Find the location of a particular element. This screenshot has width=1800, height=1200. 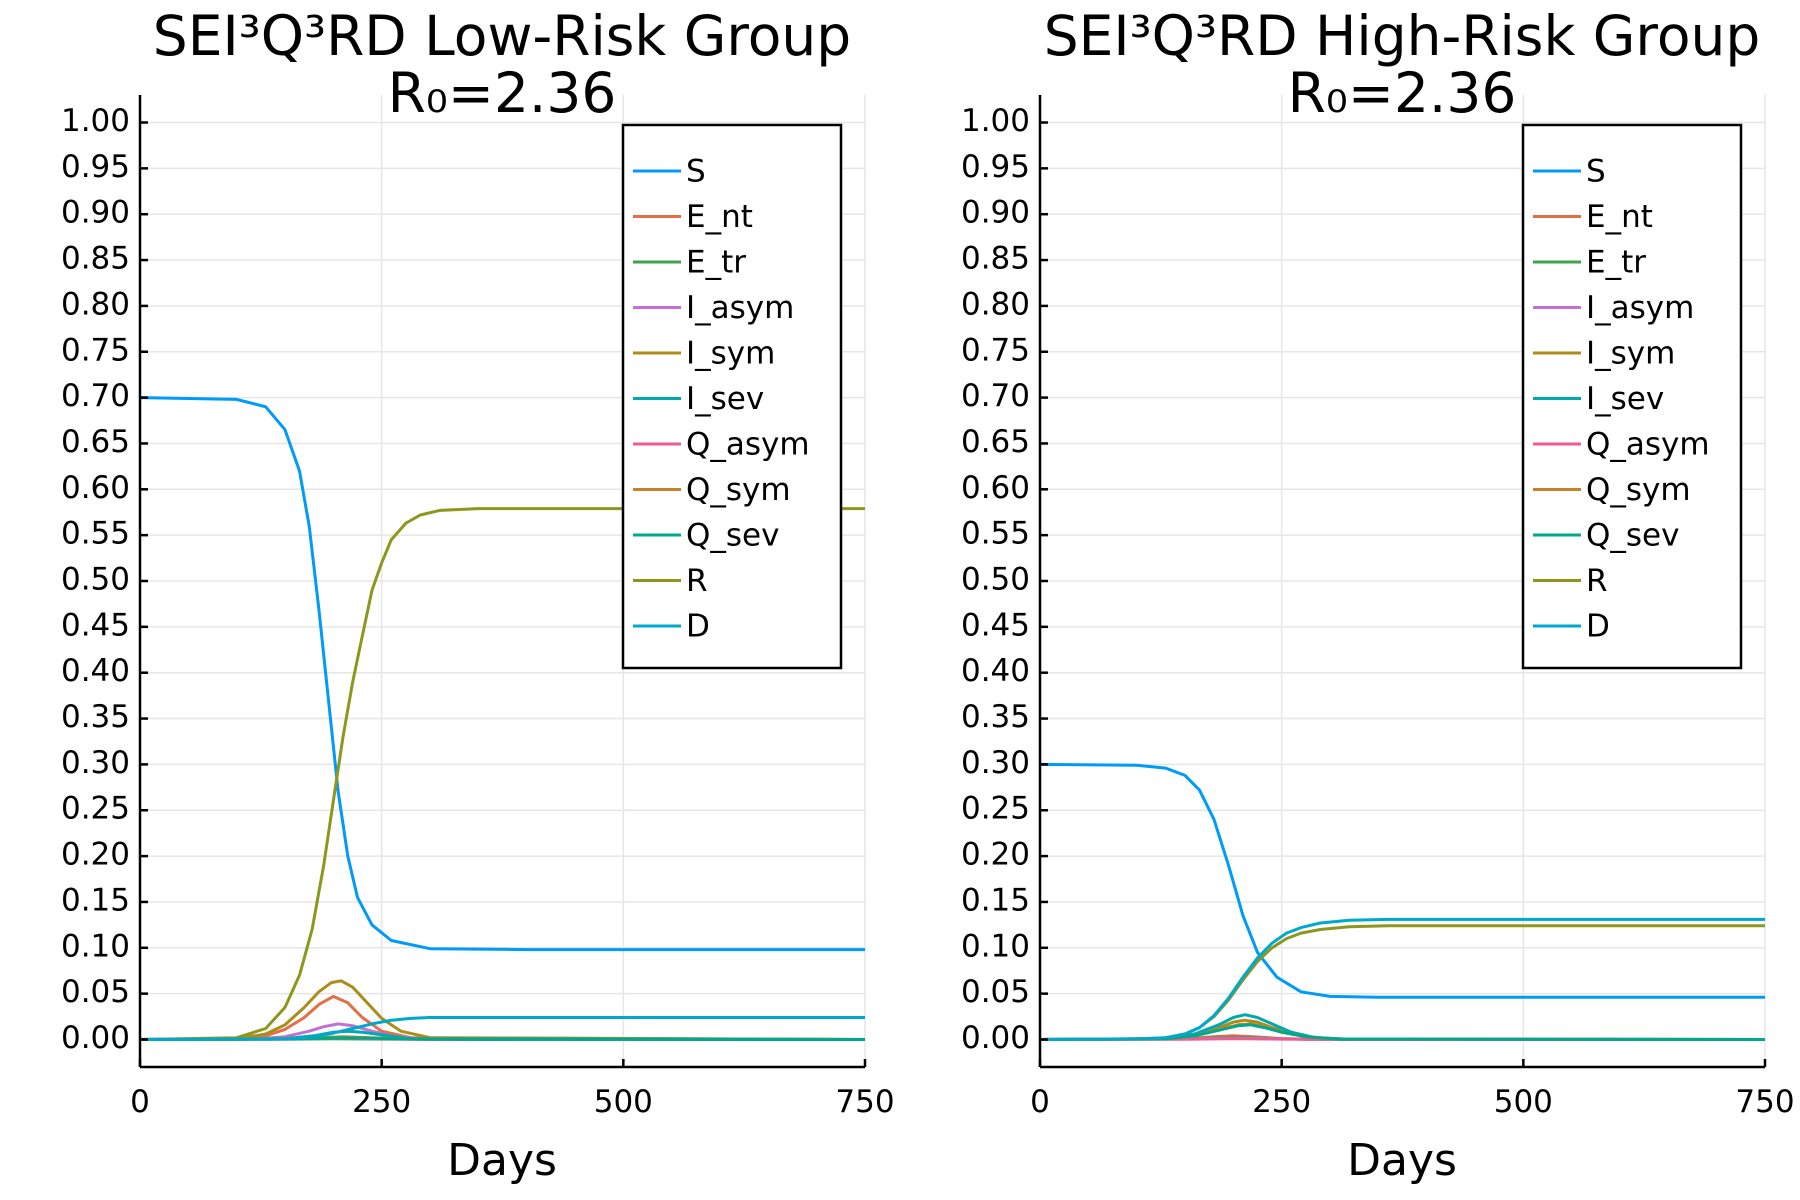

series-line-r is located at coordinates (1402, 982).